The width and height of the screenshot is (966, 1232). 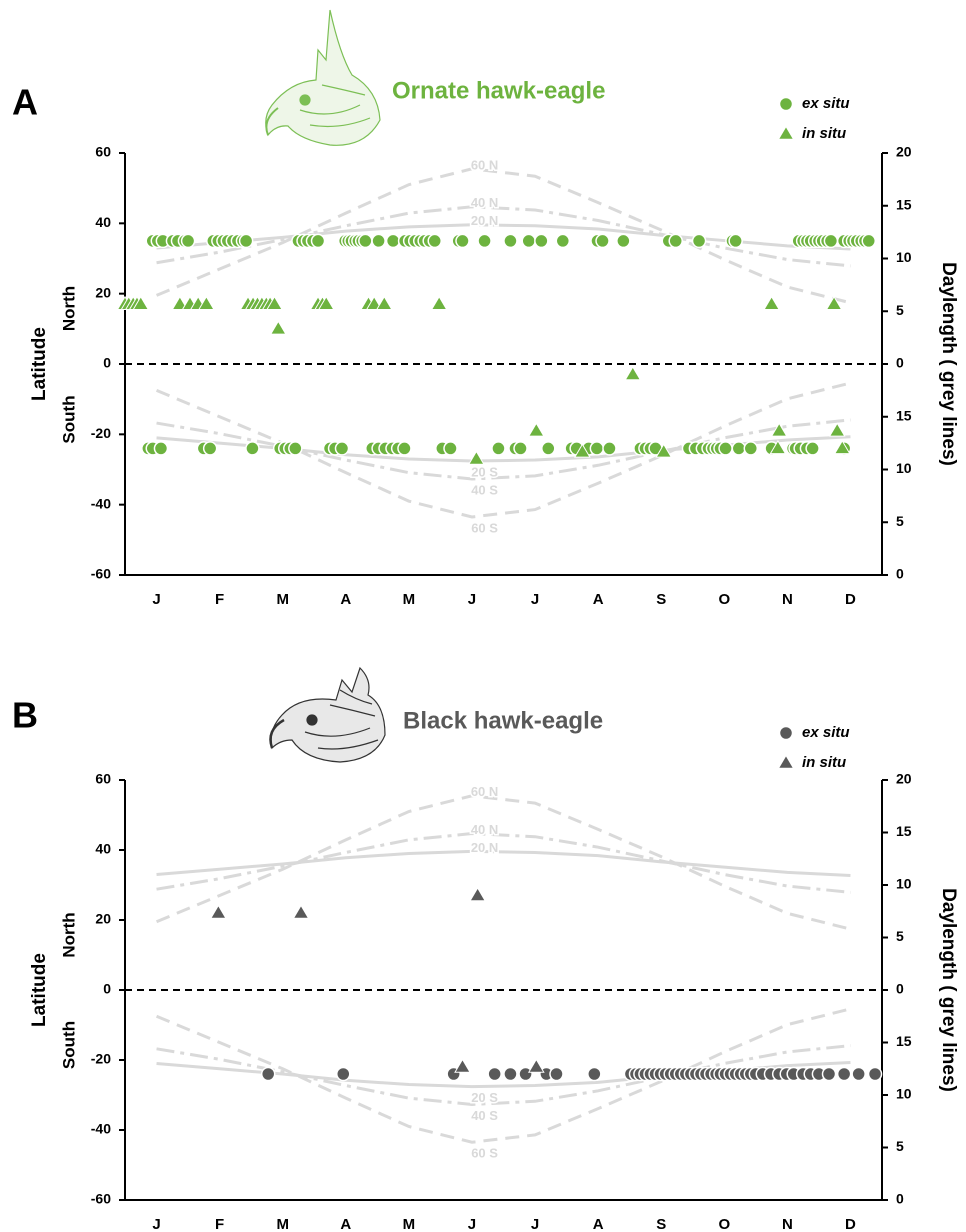 I want to click on panel-letter: B, so click(x=25, y=715).